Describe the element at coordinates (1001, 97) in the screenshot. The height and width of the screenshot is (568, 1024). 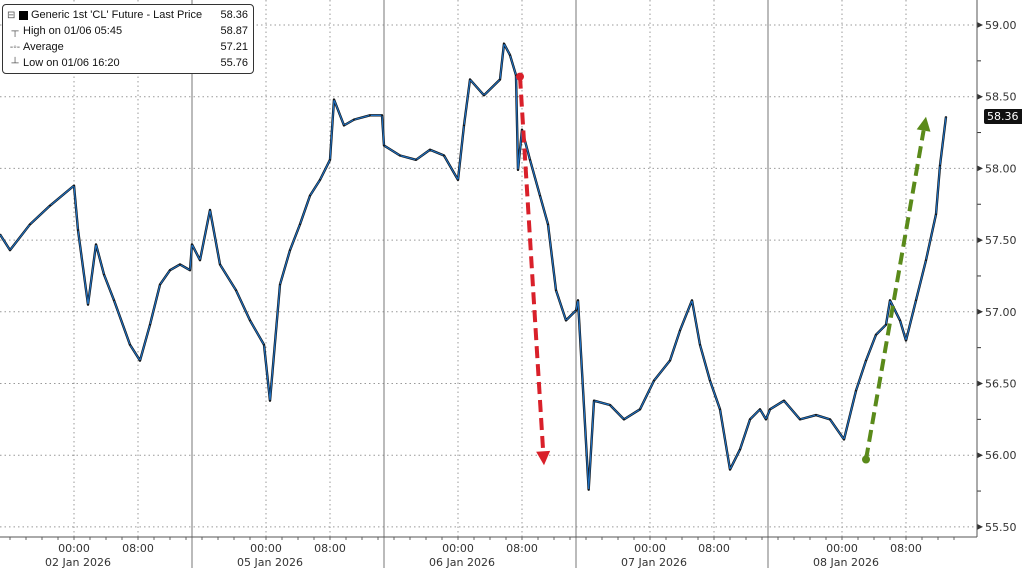
I see `y-tick-label: 58.50` at that location.